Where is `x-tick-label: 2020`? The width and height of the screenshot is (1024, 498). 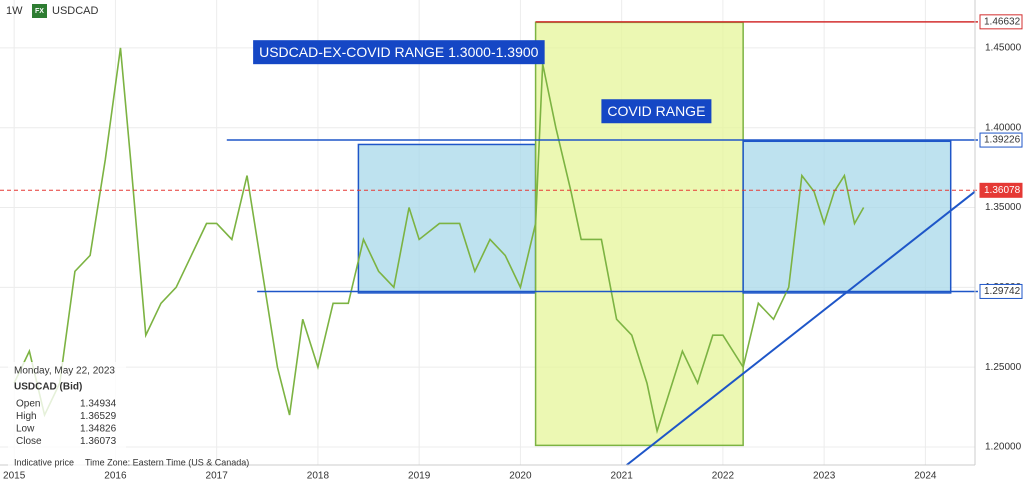 x-tick-label: 2020 is located at coordinates (520, 476).